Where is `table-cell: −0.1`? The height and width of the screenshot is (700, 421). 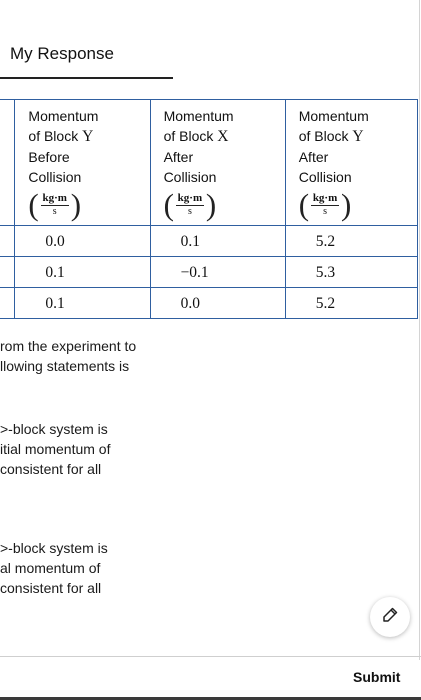
table-cell: −0.1 is located at coordinates (217, 272).